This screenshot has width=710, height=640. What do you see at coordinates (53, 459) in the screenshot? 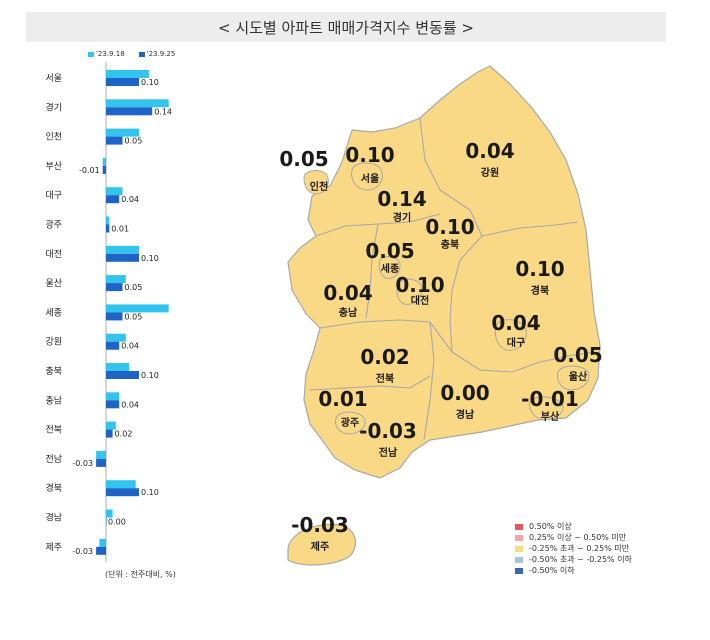
I see `category-label: 전남` at bounding box center [53, 459].